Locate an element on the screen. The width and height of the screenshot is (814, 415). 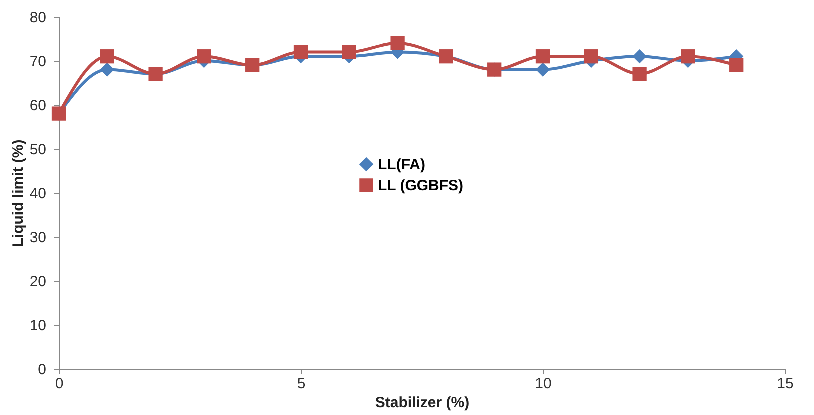
y-tick-label: 20 is located at coordinates (38, 282).